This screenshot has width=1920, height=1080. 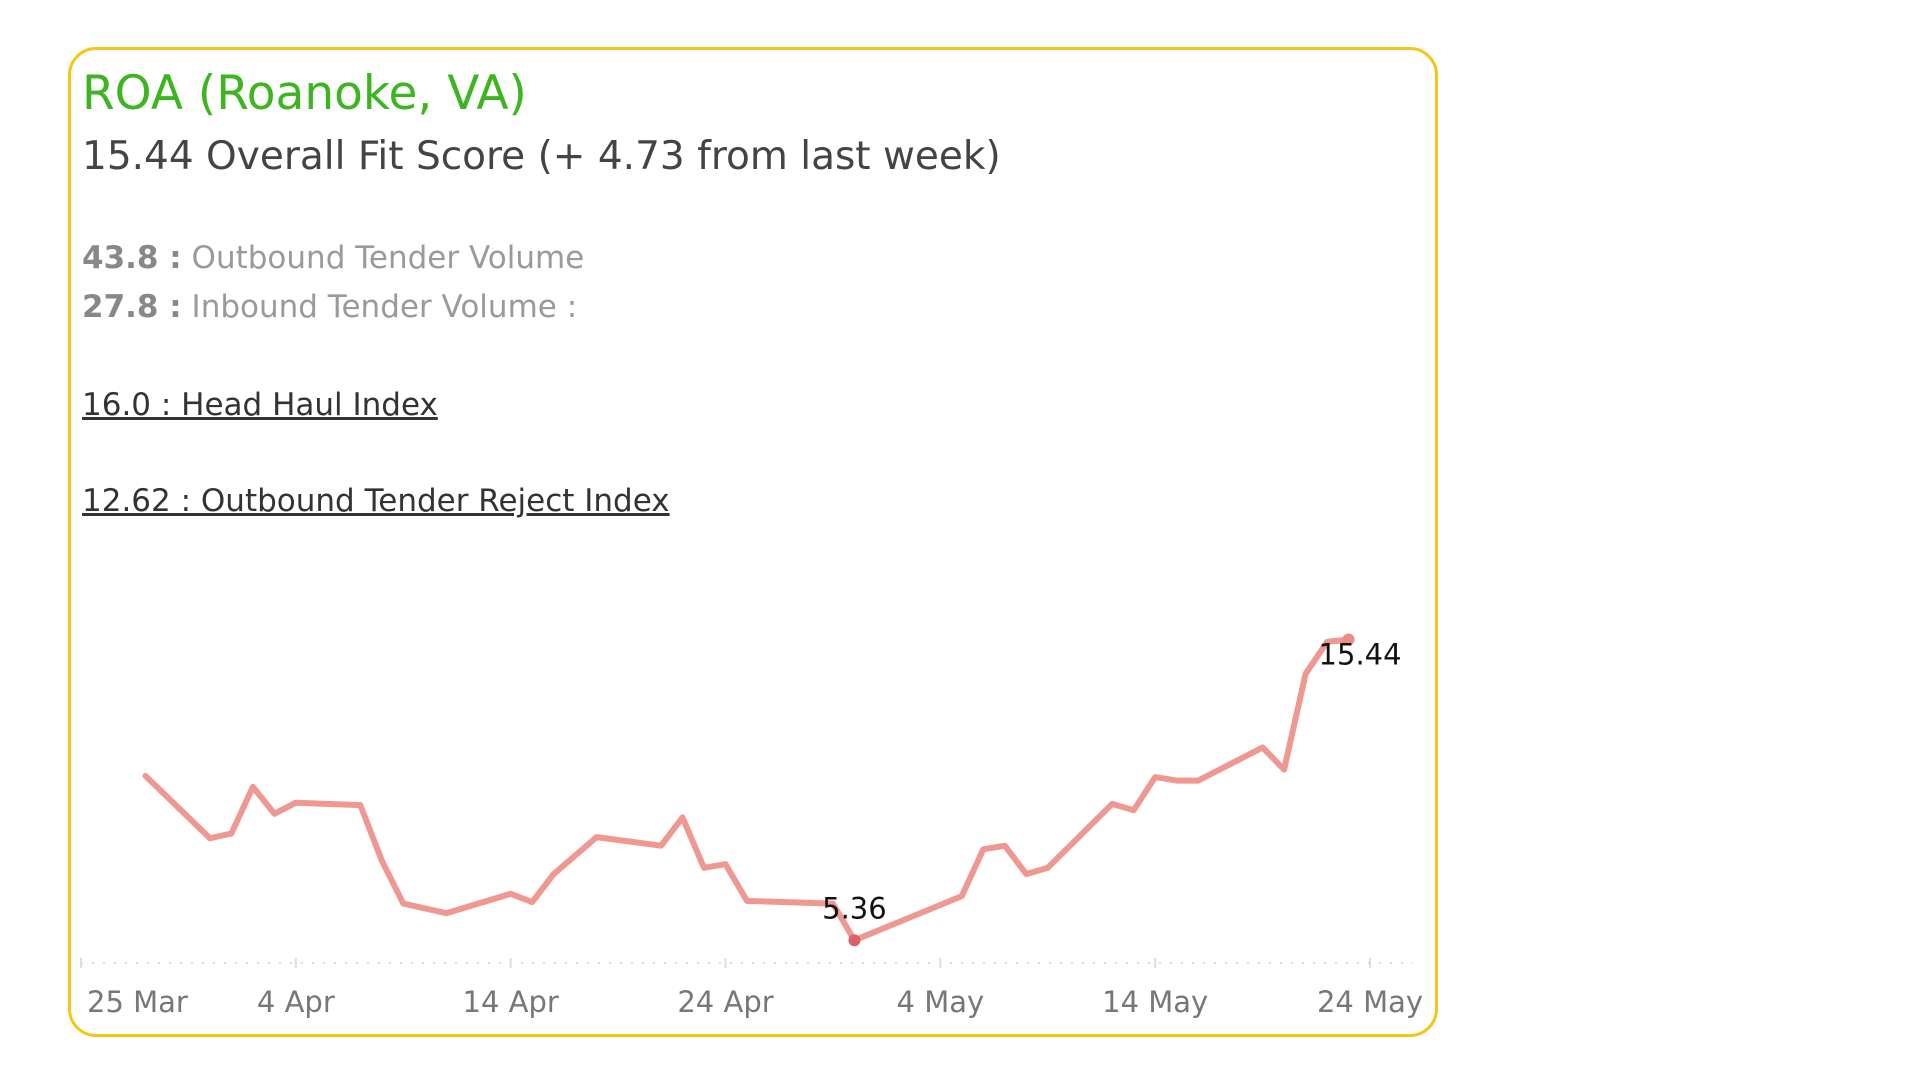 I want to click on link: 16.0 : Head Haul Index, so click(x=260, y=405).